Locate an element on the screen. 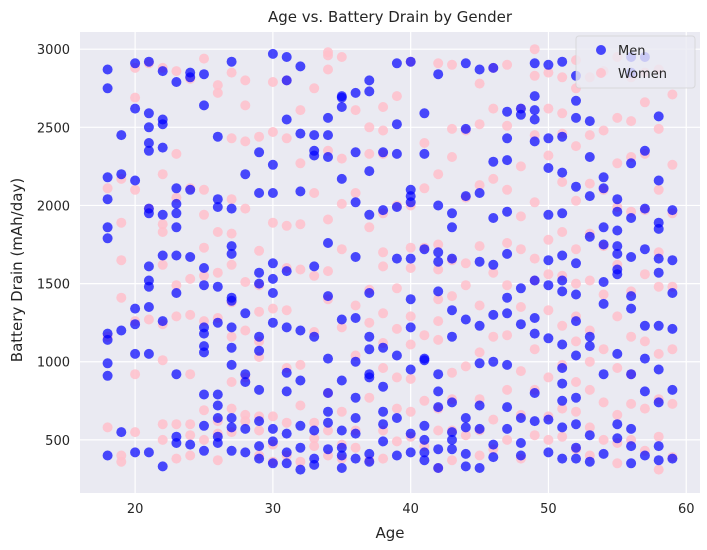  y-tick-label: 2500 is located at coordinates (53, 128).